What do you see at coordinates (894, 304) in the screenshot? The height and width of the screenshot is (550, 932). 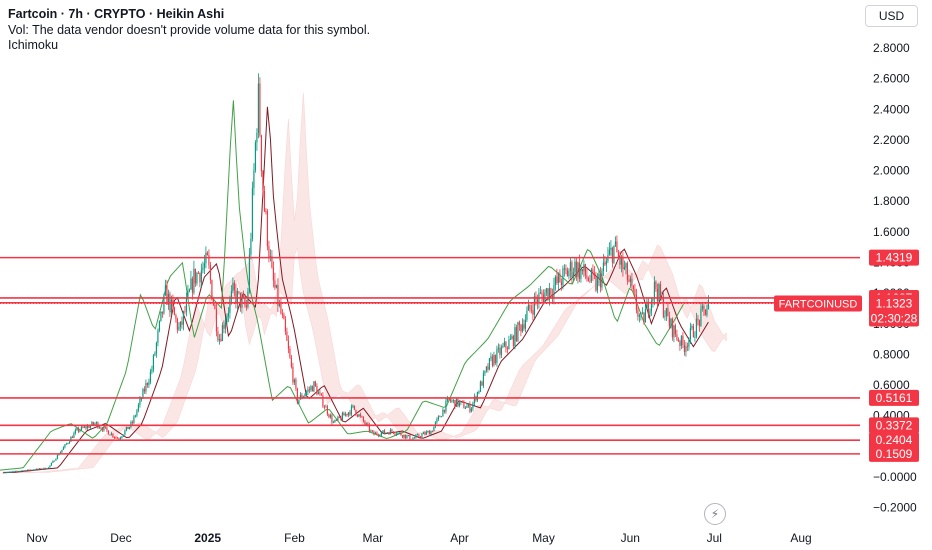 I see `current-price-label: 1.1323` at bounding box center [894, 304].